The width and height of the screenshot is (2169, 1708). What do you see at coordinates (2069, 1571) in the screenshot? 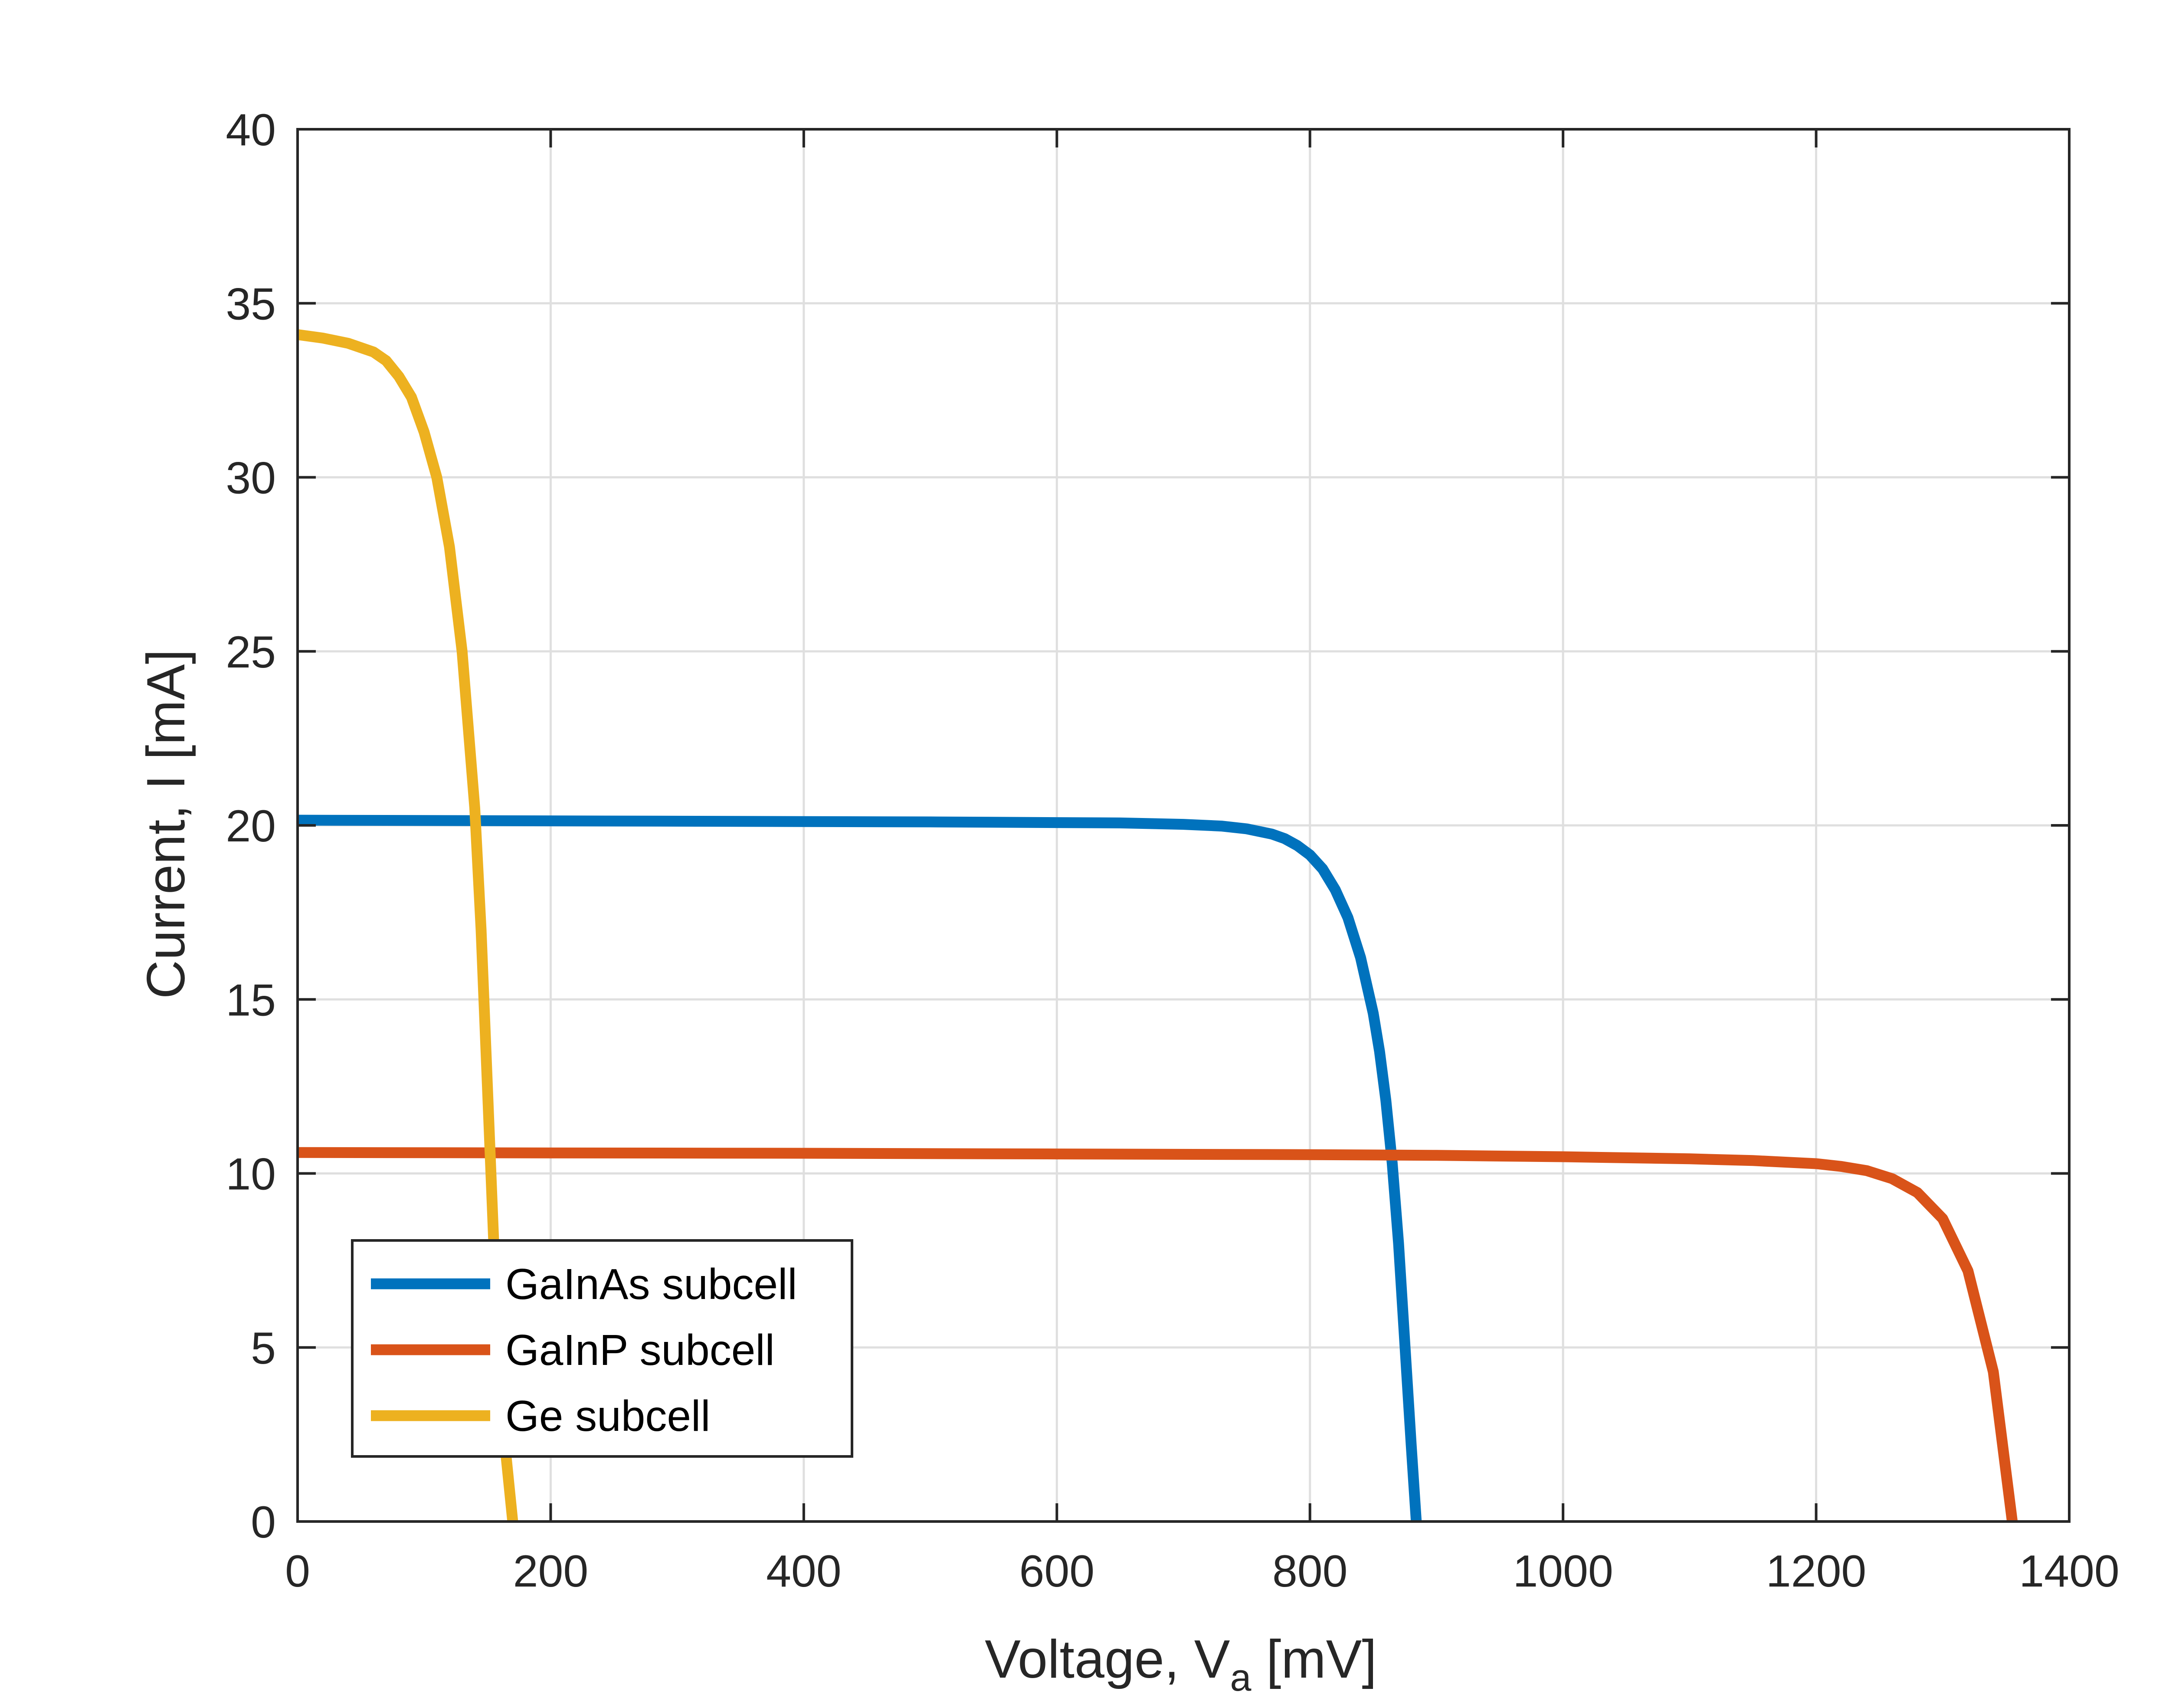
I see `x-tick-label: 1400` at bounding box center [2069, 1571].